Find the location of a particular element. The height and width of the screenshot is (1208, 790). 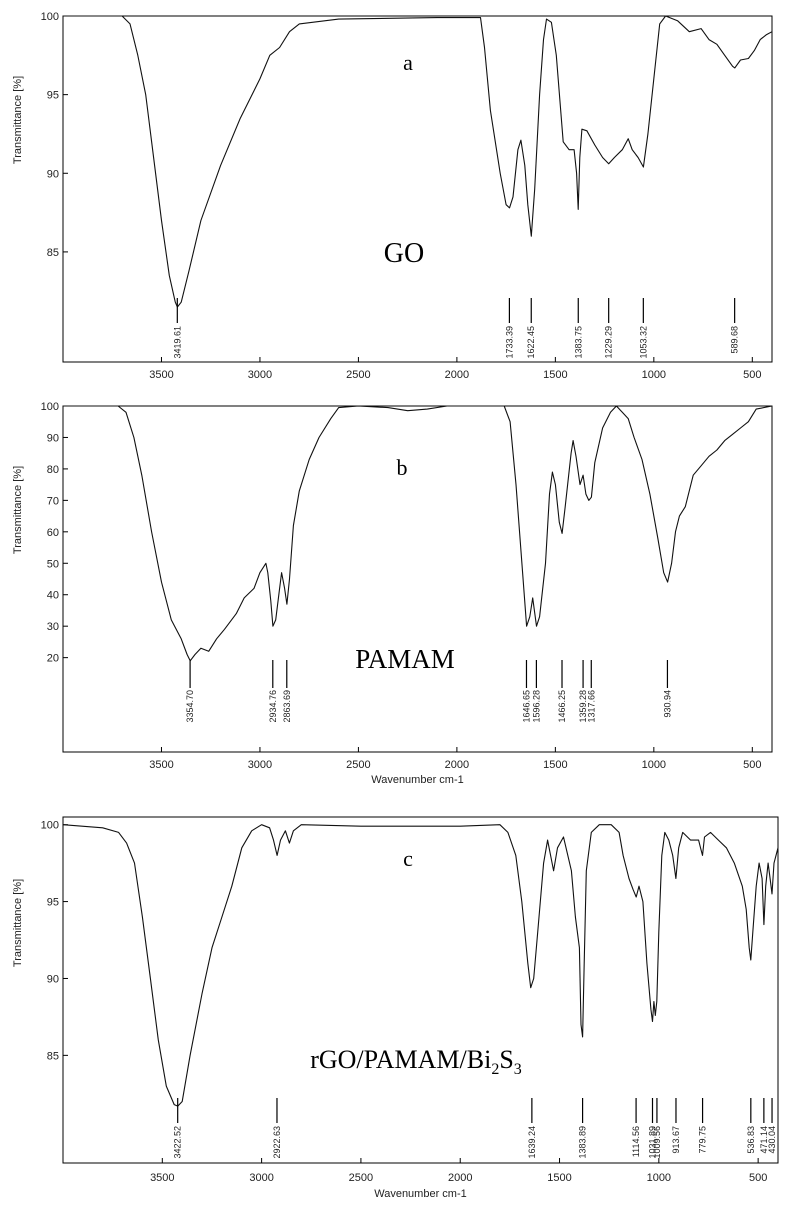

y-tick-label: 80 is located at coordinates (53, 470).